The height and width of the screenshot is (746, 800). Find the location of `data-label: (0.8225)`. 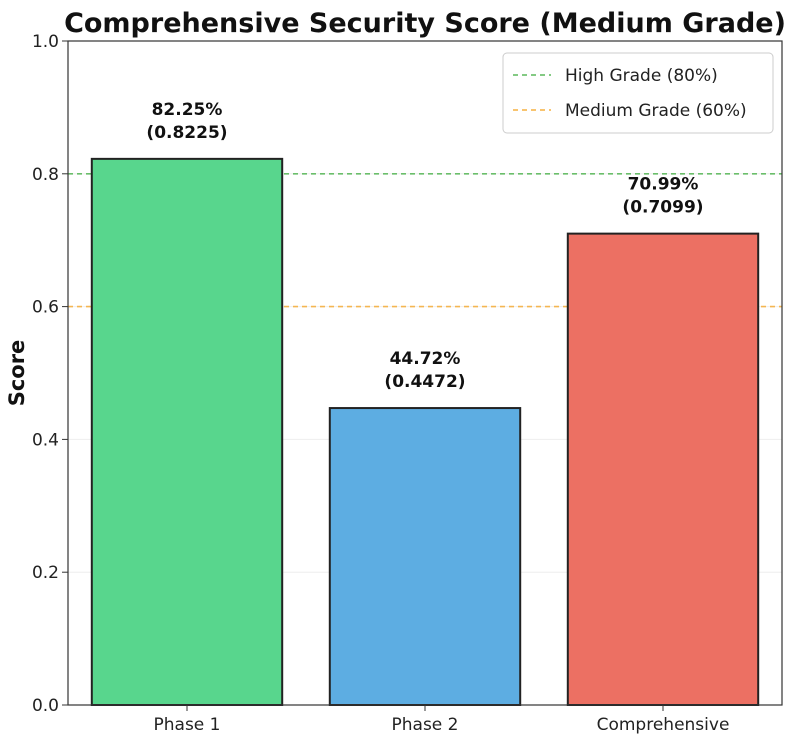

data-label: (0.8225) is located at coordinates (186, 133).